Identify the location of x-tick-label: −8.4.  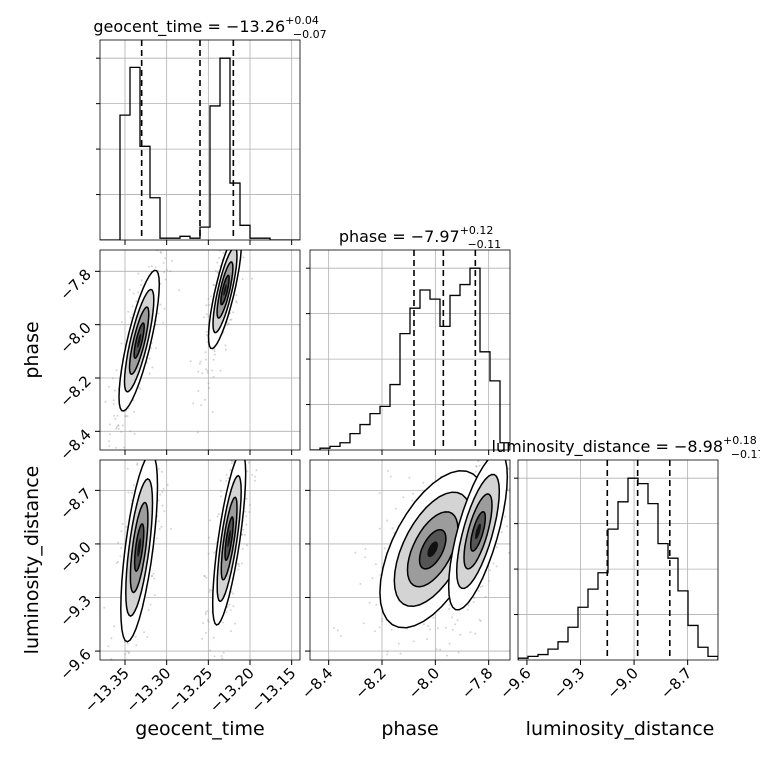
(317, 683).